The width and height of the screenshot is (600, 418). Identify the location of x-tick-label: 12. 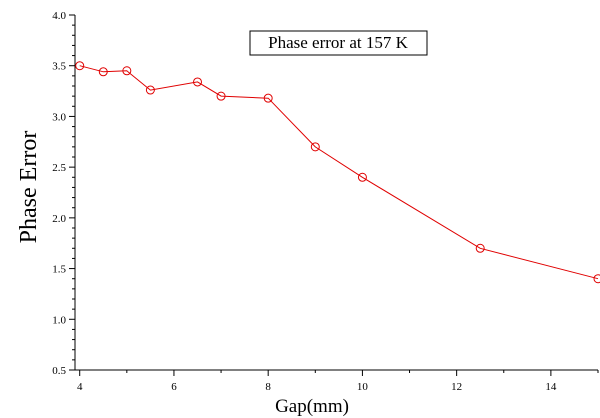
(456, 387).